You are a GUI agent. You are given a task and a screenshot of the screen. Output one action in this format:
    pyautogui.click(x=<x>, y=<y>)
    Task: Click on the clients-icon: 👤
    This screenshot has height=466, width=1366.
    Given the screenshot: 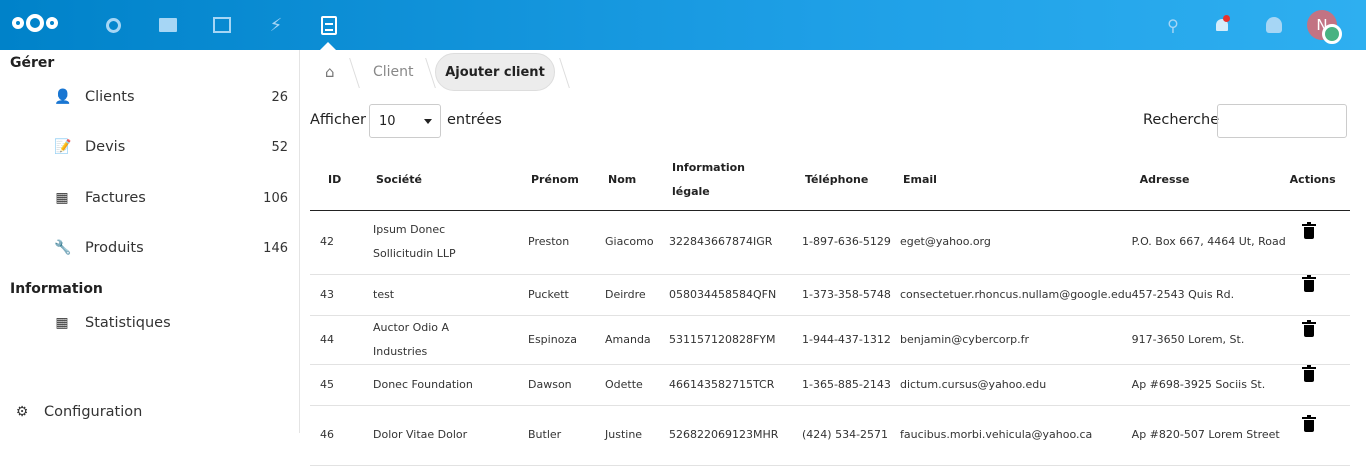 What is the action you would take?
    pyautogui.click(x=63, y=97)
    